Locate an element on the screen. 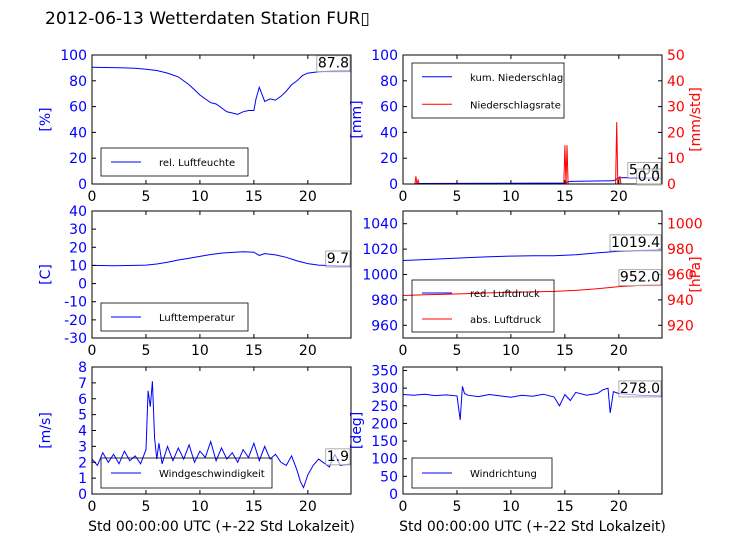 The height and width of the screenshot is (552, 736). winddirection-x-tick-label: 15 is located at coordinates (565, 507).